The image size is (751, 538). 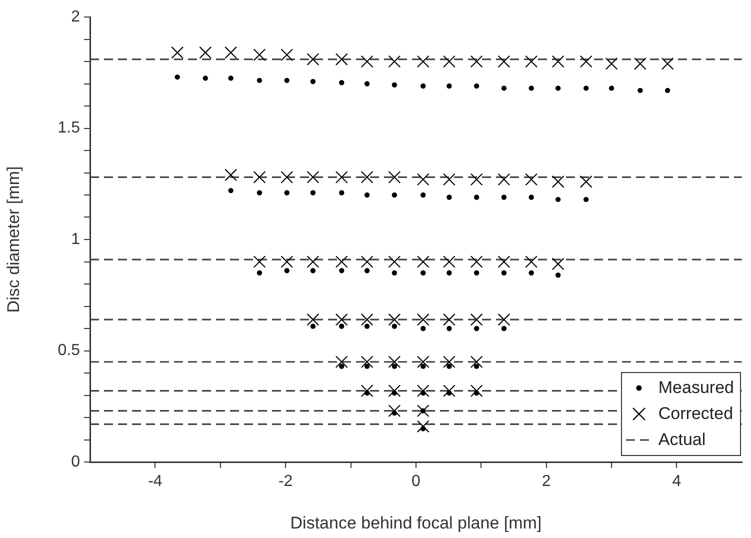 What do you see at coordinates (416, 522) in the screenshot?
I see `x-axis-title: Distance behind focal plane [mm]` at bounding box center [416, 522].